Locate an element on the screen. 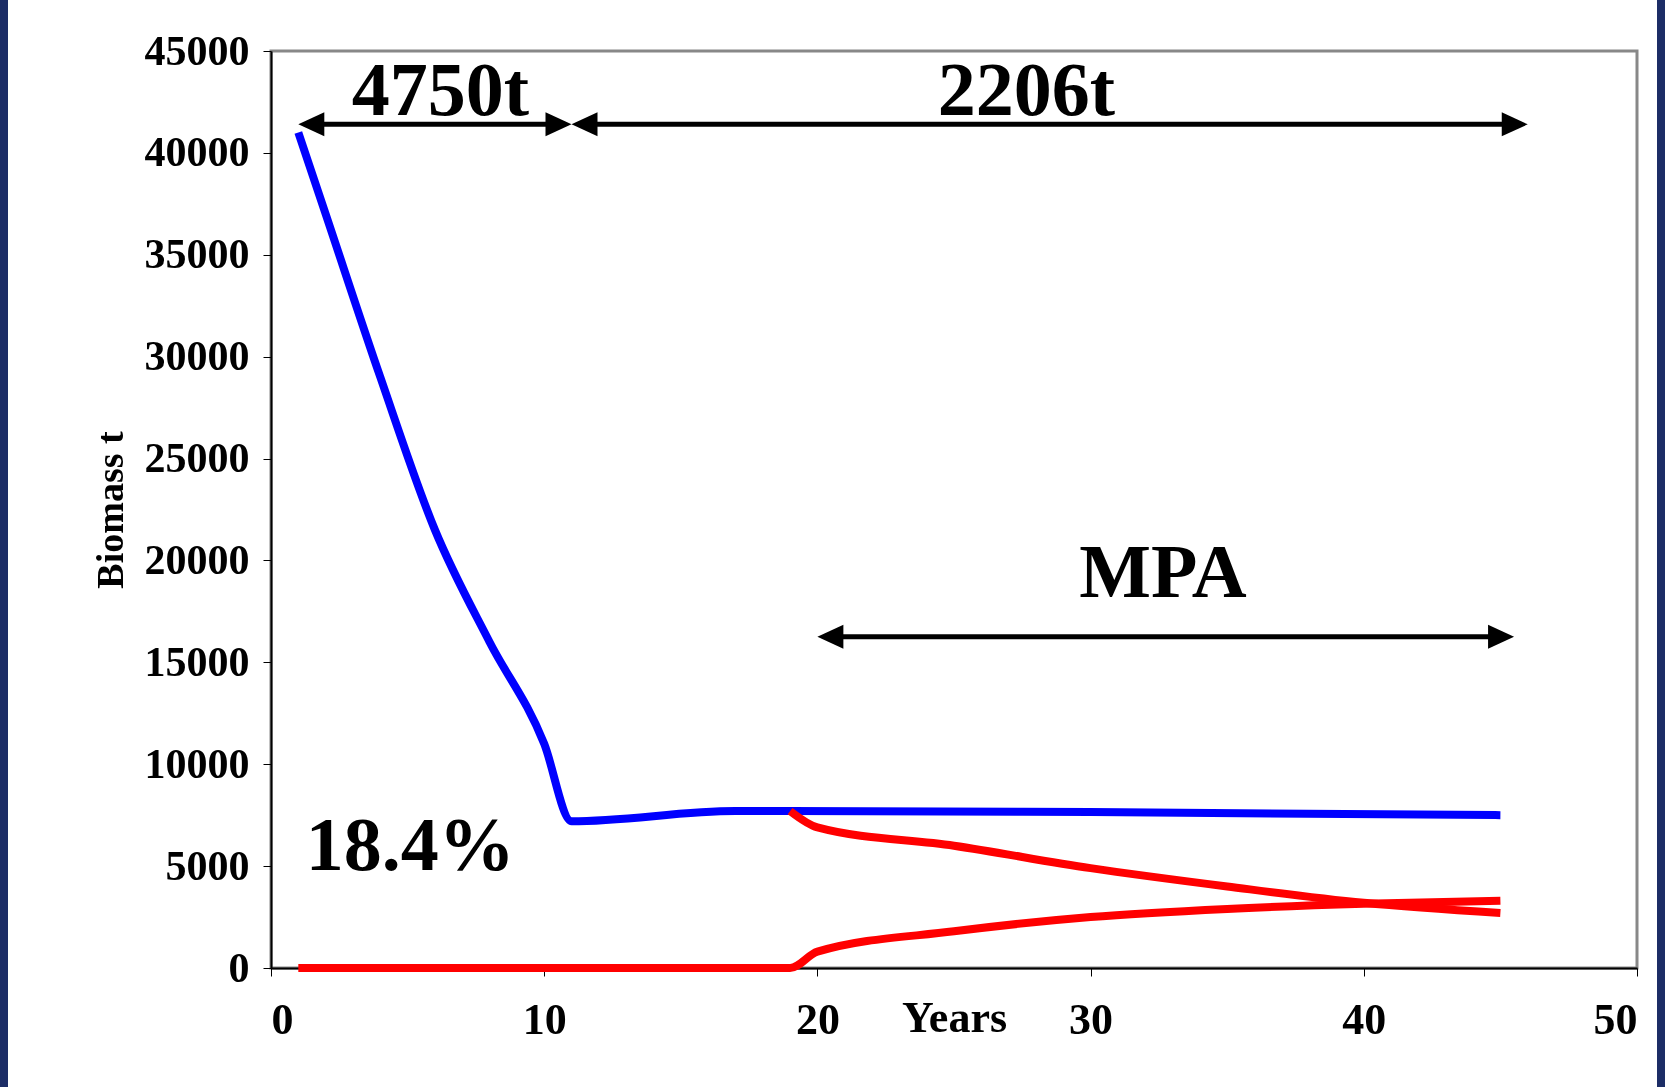 Image resolution: width=1665 pixels, height=1087 pixels. annotation: MPA is located at coordinates (1163, 570).